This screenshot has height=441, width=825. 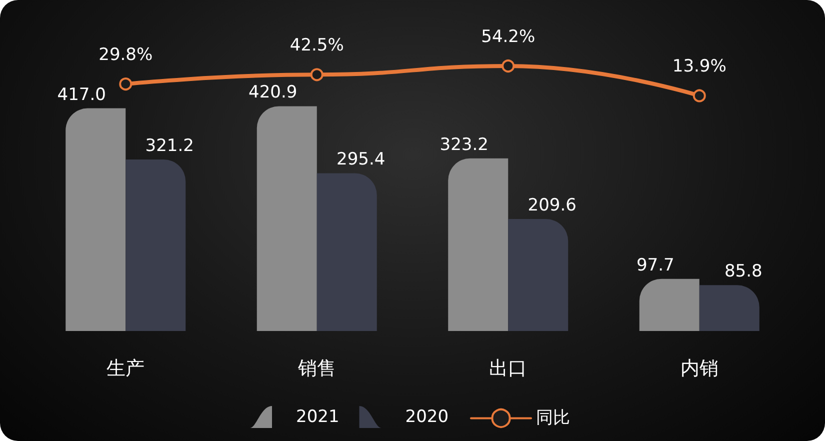 I want to click on data-label: 295.4, so click(x=361, y=160).